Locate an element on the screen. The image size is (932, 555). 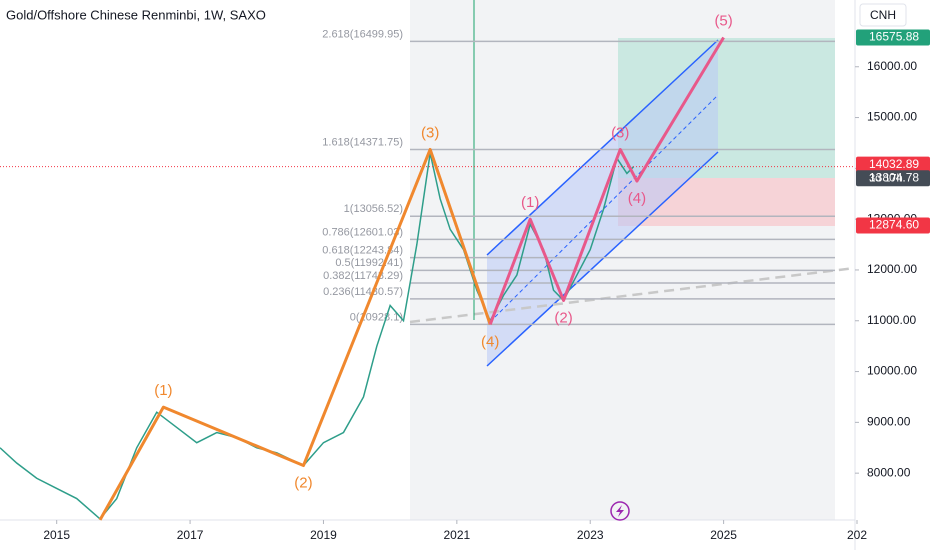
y-tick-label: 9000.00 is located at coordinates (889, 422).